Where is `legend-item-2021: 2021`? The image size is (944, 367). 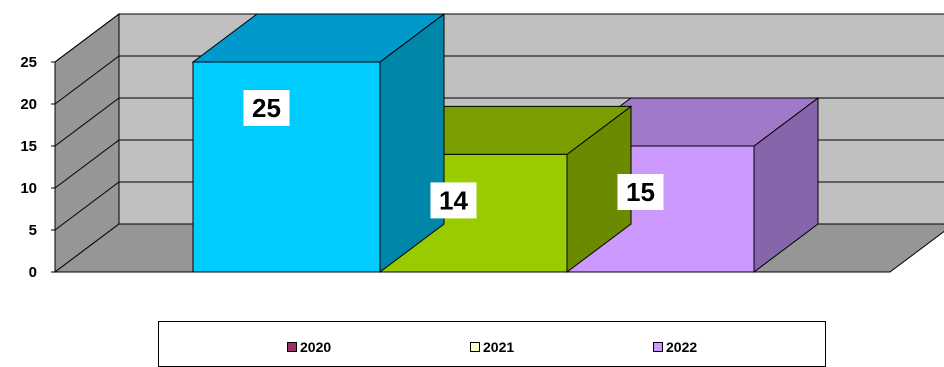
legend-item-2021: 2021 is located at coordinates (492, 347).